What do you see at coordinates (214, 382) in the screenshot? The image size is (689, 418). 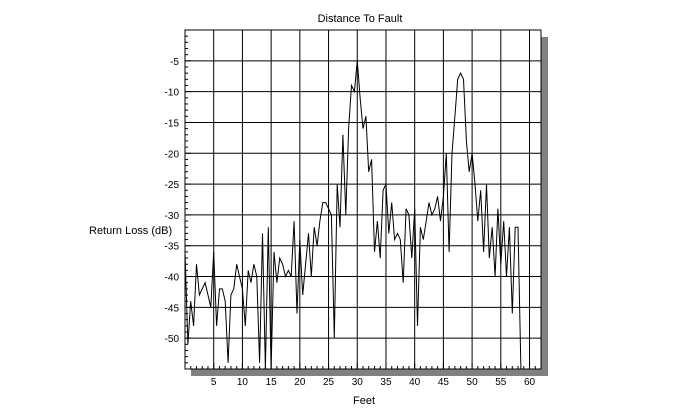 I see `x-tick-label: 5` at bounding box center [214, 382].